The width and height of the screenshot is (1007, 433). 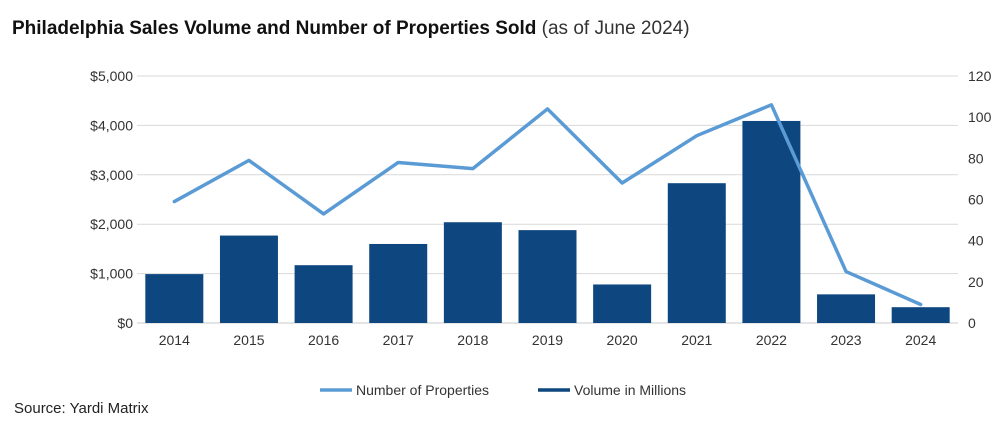 I want to click on bar-2022, so click(x=771, y=221).